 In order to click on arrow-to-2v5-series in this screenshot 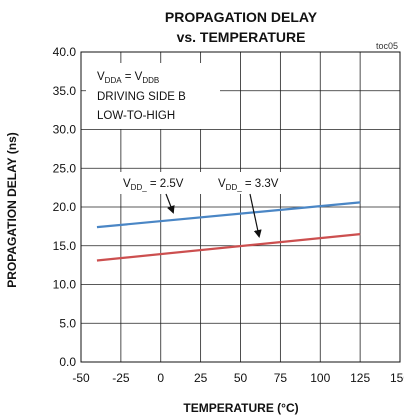, I will do `click(170, 203)`.